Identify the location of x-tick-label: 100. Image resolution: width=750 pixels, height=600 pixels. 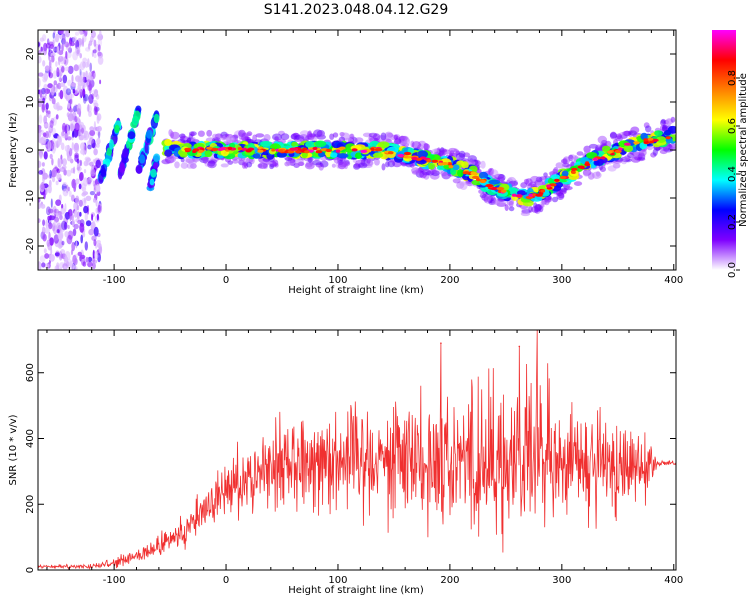
(337, 280).